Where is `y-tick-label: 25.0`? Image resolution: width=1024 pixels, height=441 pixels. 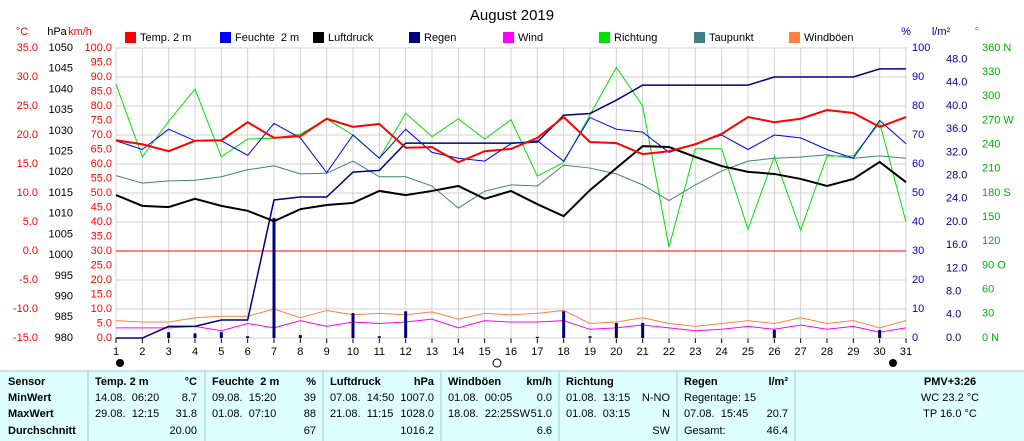
y-tick-label: 25.0 is located at coordinates (27, 106).